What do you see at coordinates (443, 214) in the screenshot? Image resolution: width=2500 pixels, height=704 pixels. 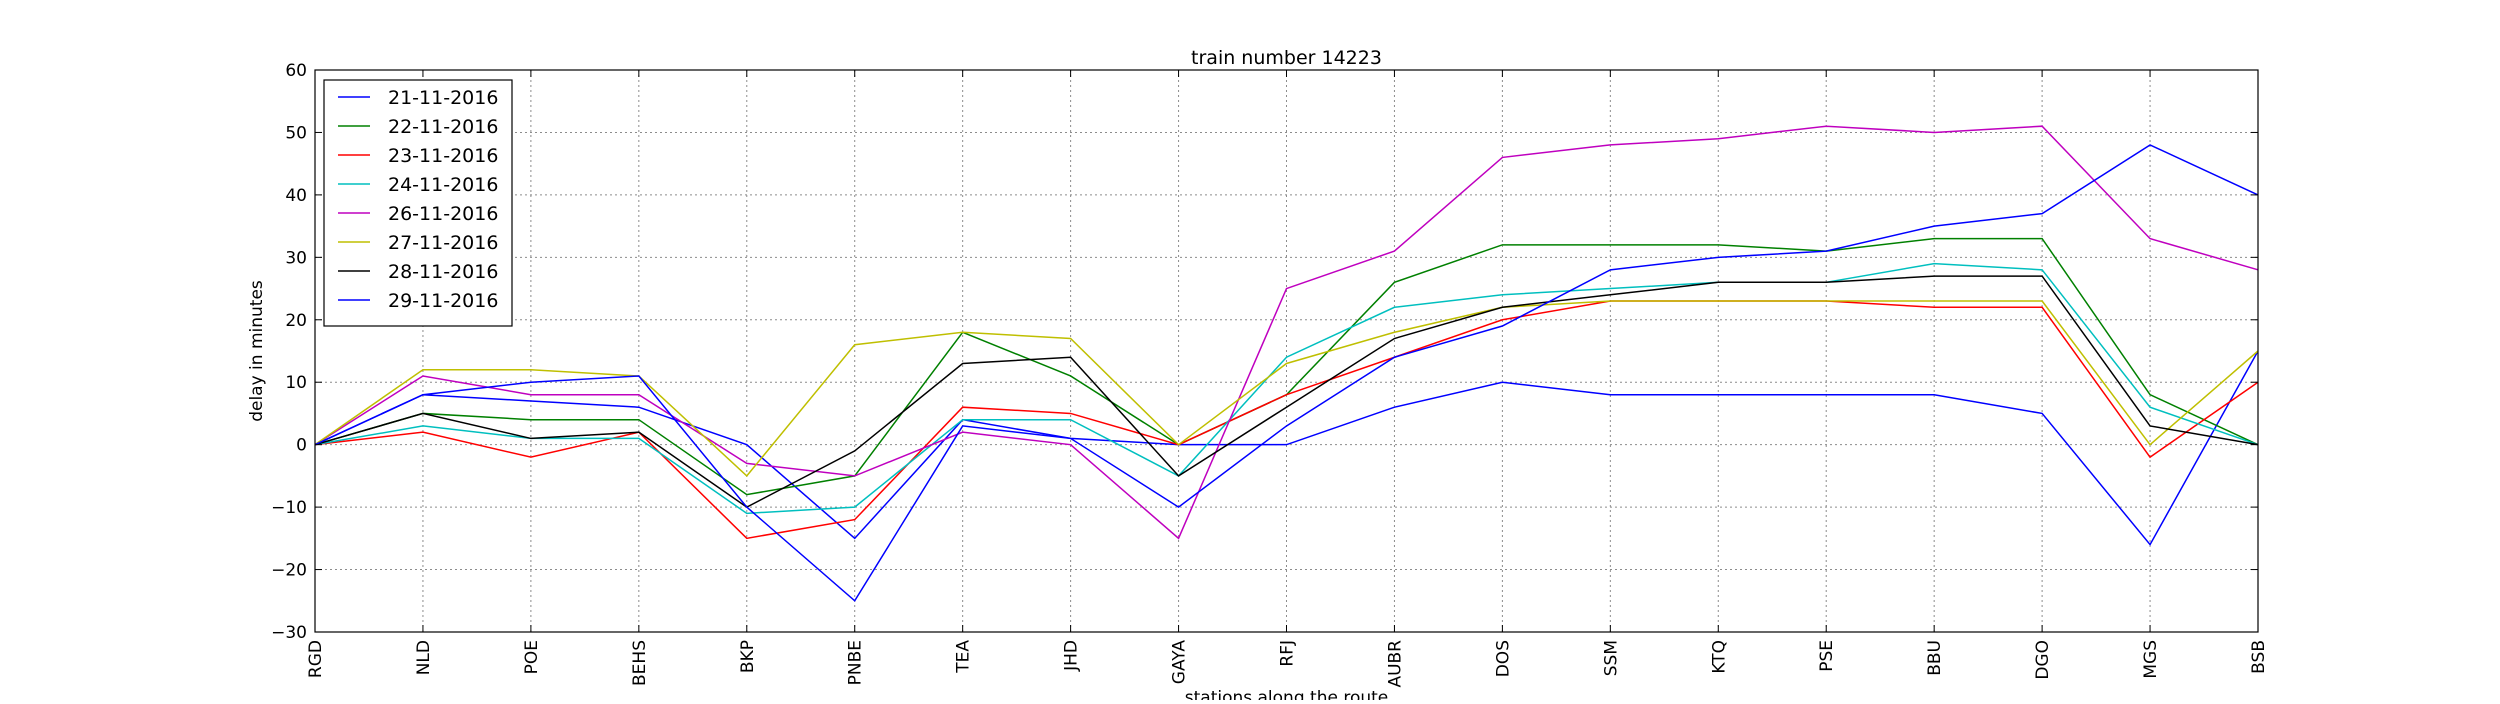 I see `legend-entry-label: 26-11-2016` at bounding box center [443, 214].